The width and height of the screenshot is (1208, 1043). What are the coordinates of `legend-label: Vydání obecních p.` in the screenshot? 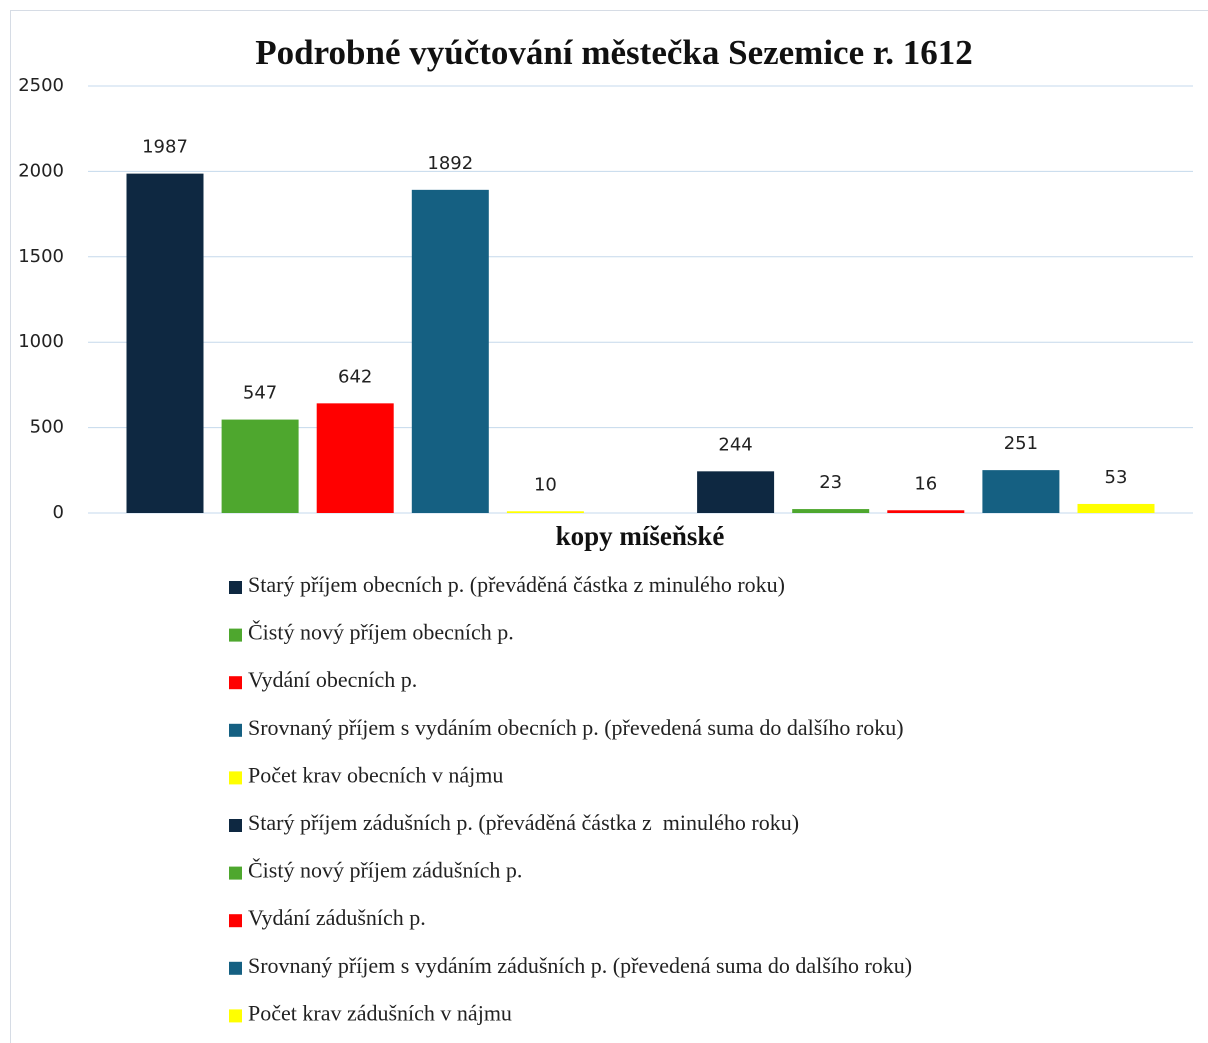 It's located at (332, 679).